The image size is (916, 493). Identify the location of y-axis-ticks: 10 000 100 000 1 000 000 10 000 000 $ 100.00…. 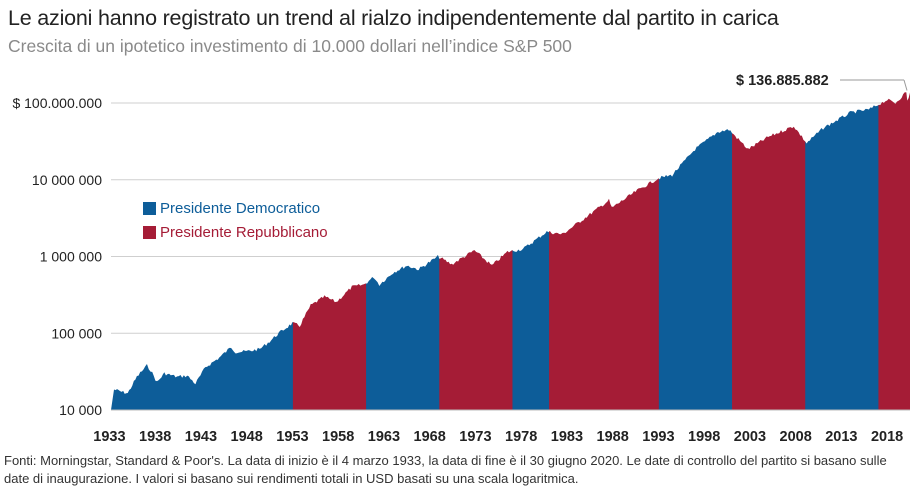
(57, 256).